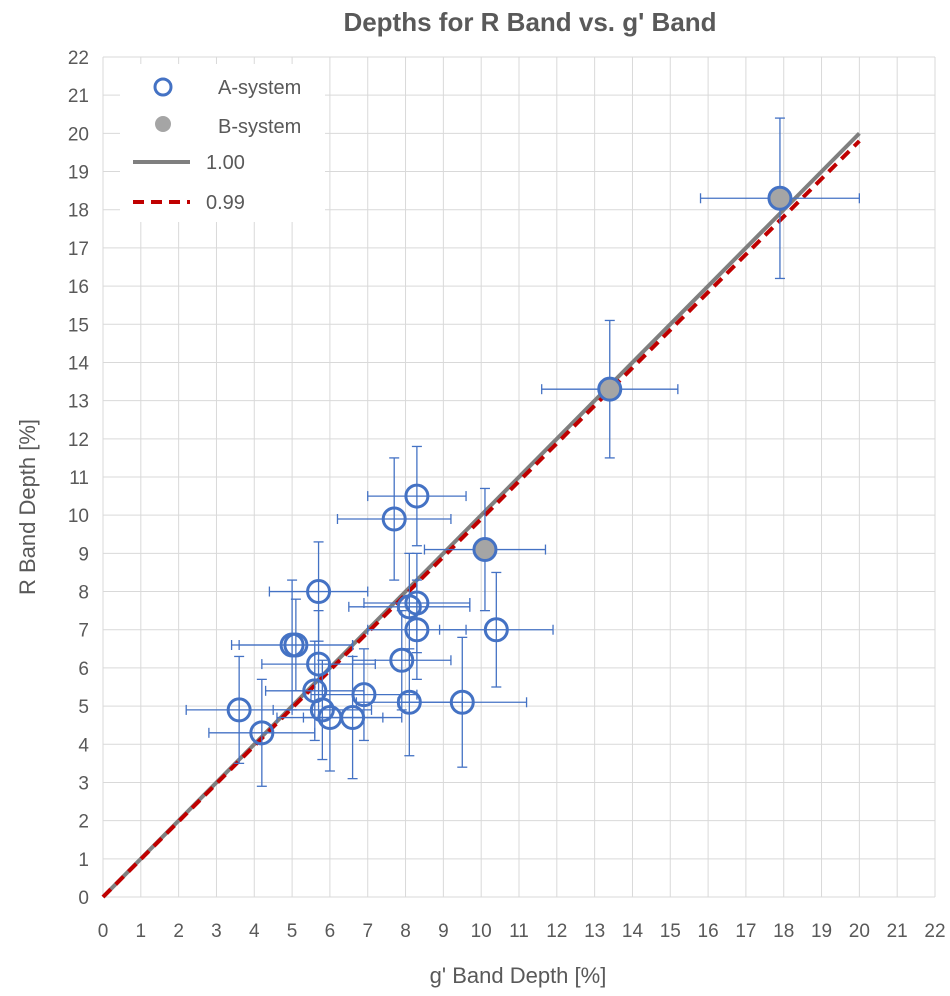 This screenshot has width=950, height=996. Describe the element at coordinates (78, 516) in the screenshot. I see `y-tick-label: 10` at that location.